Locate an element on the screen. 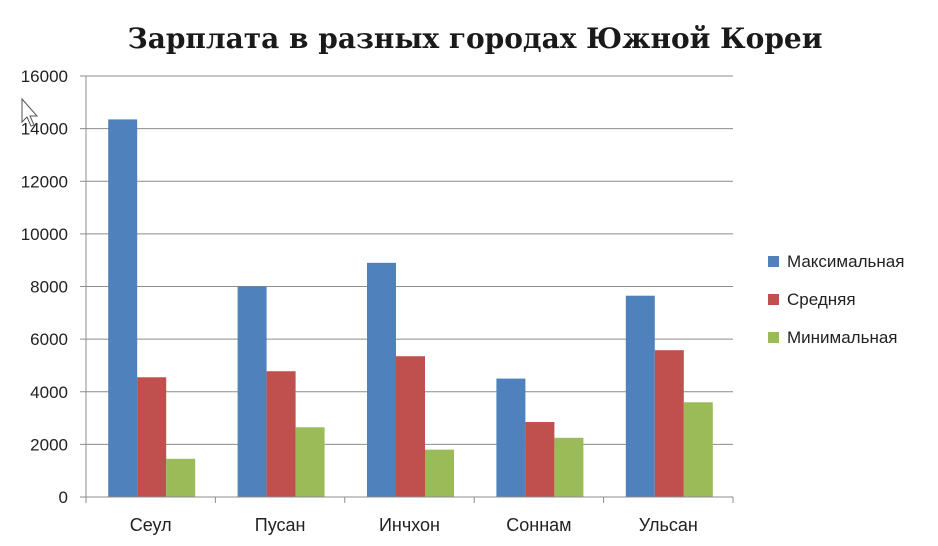  x-tick-label: Сеул is located at coordinates (151, 525).